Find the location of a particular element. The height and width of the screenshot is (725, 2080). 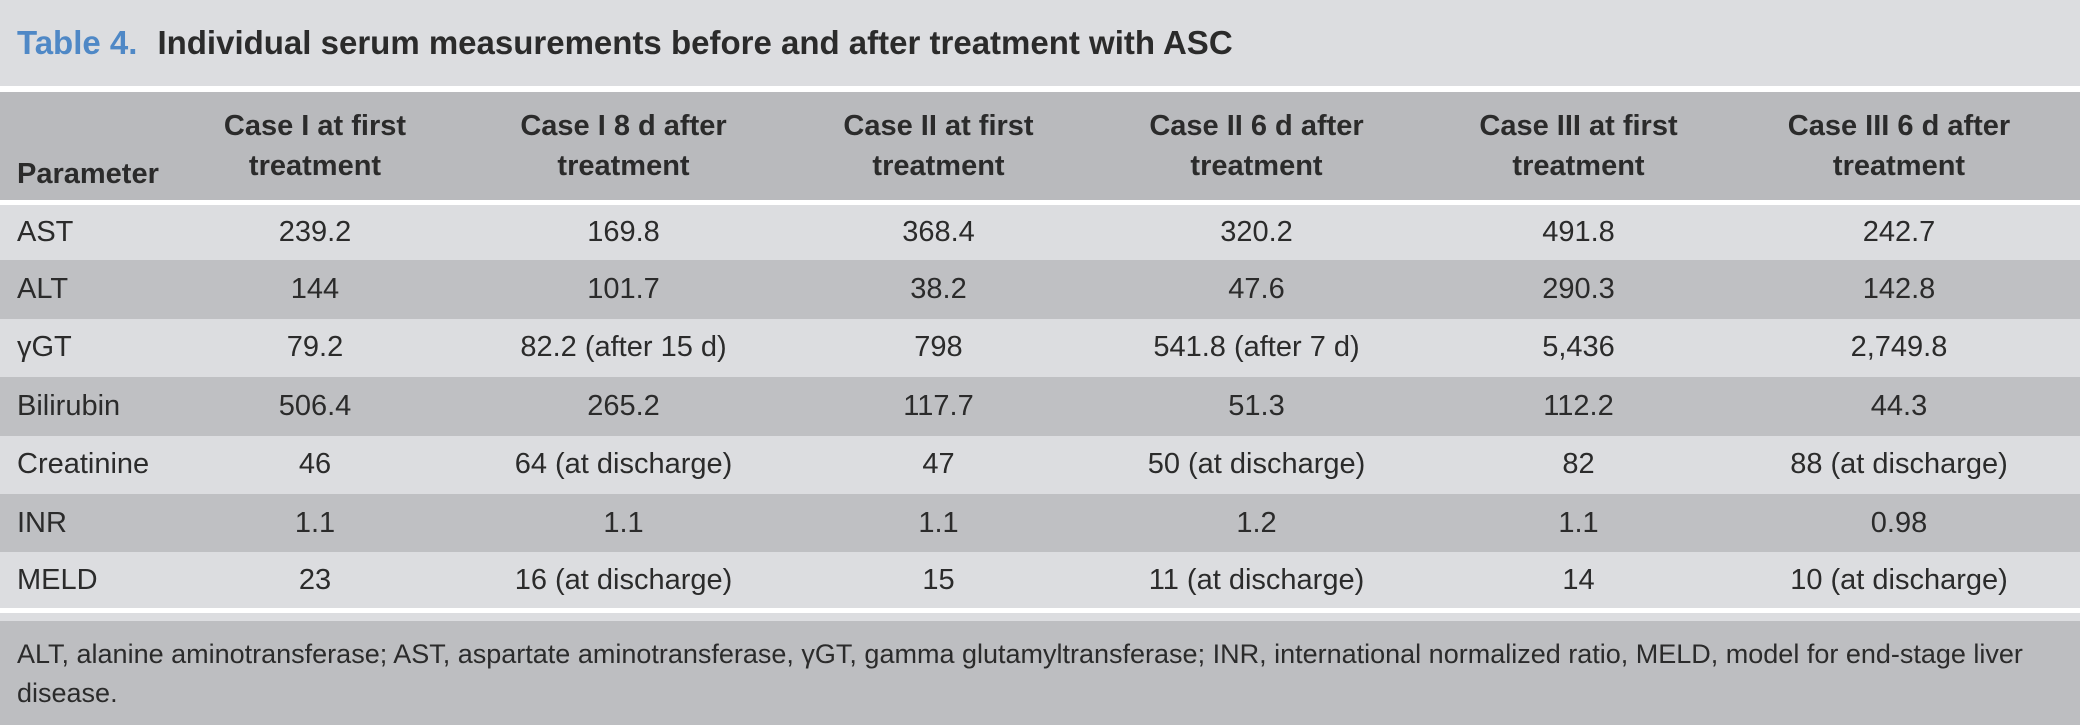

table-row: ALT 144 101.7 38.2 47.6 290.3 142.8 is located at coordinates (1040, 289).